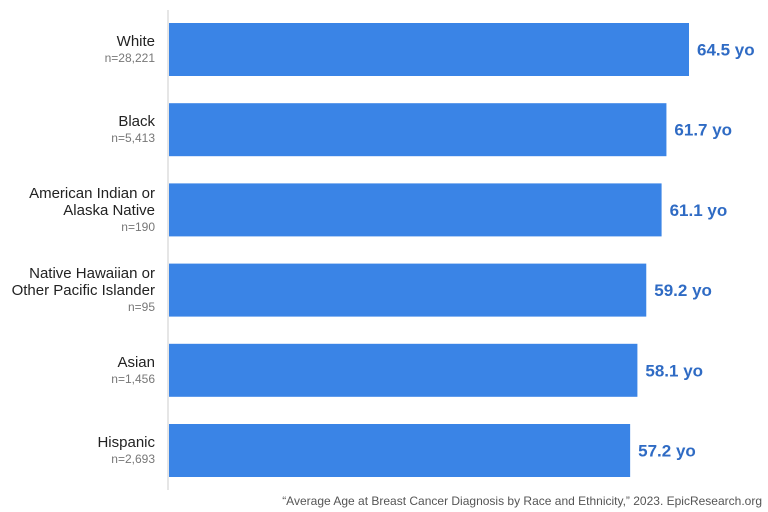  What do you see at coordinates (133, 379) in the screenshot?
I see `sample-size-label: n=1,456` at bounding box center [133, 379].